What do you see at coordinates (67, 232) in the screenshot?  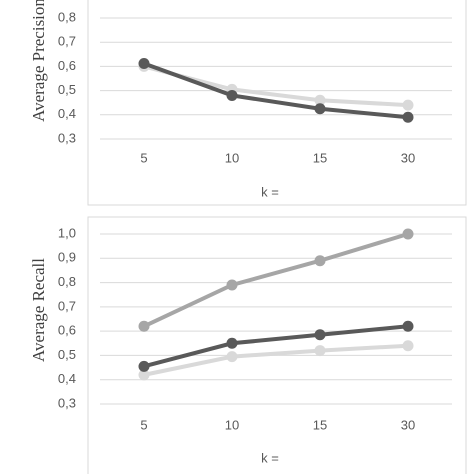 I see `y-tick-label: 1,0` at bounding box center [67, 232].